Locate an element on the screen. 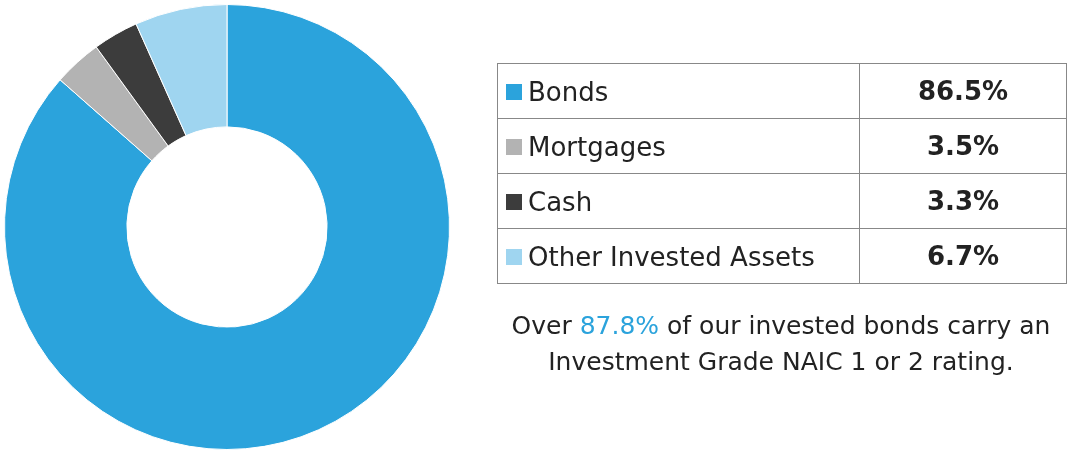 The width and height of the screenshot is (1092, 454). data-label: 3.5% is located at coordinates (963, 146).